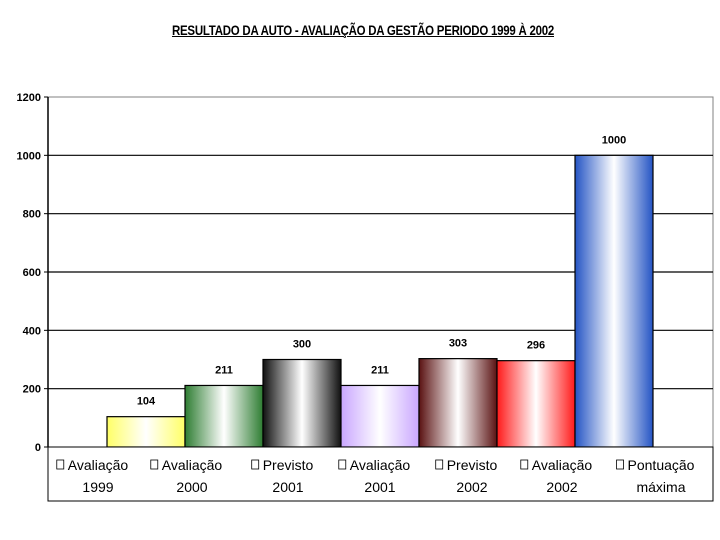  Describe the element at coordinates (655, 476) in the screenshot. I see `legend-item-7: Pontuação máxima` at that location.